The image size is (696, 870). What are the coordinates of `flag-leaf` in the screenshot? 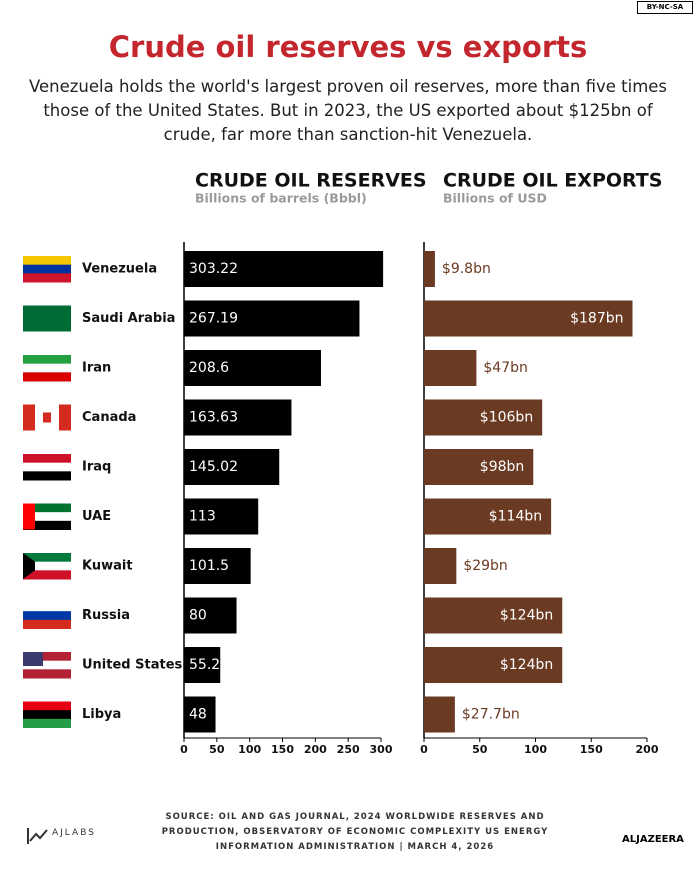 It's located at (47, 417).